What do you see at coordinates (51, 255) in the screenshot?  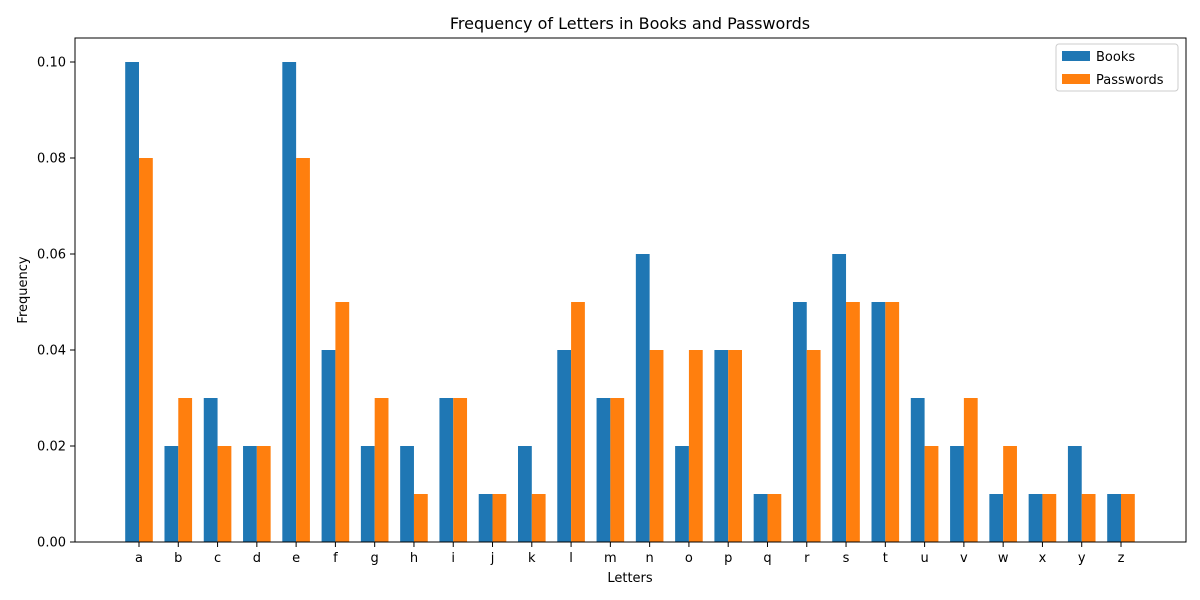 I see `y-tick-label: 0.06` at bounding box center [51, 255].